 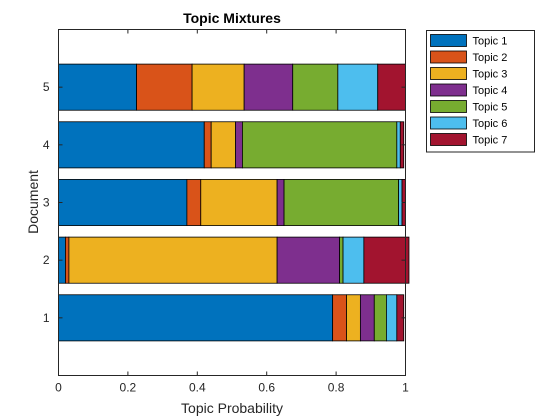 I want to click on x-tick-label: 0.8, so click(x=336, y=388).